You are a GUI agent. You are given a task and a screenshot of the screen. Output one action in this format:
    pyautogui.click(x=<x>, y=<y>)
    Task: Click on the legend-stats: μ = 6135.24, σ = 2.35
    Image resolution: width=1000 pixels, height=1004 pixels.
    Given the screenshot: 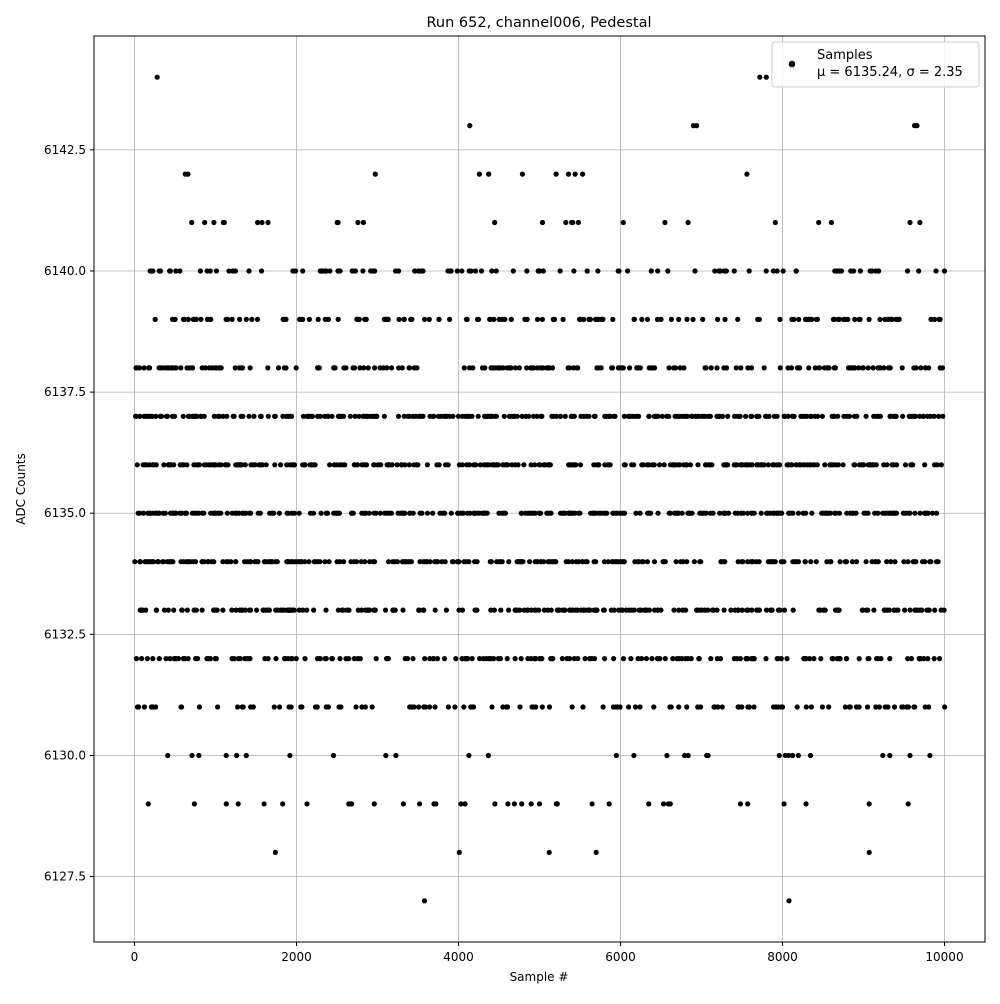 What is the action you would take?
    pyautogui.click(x=890, y=72)
    